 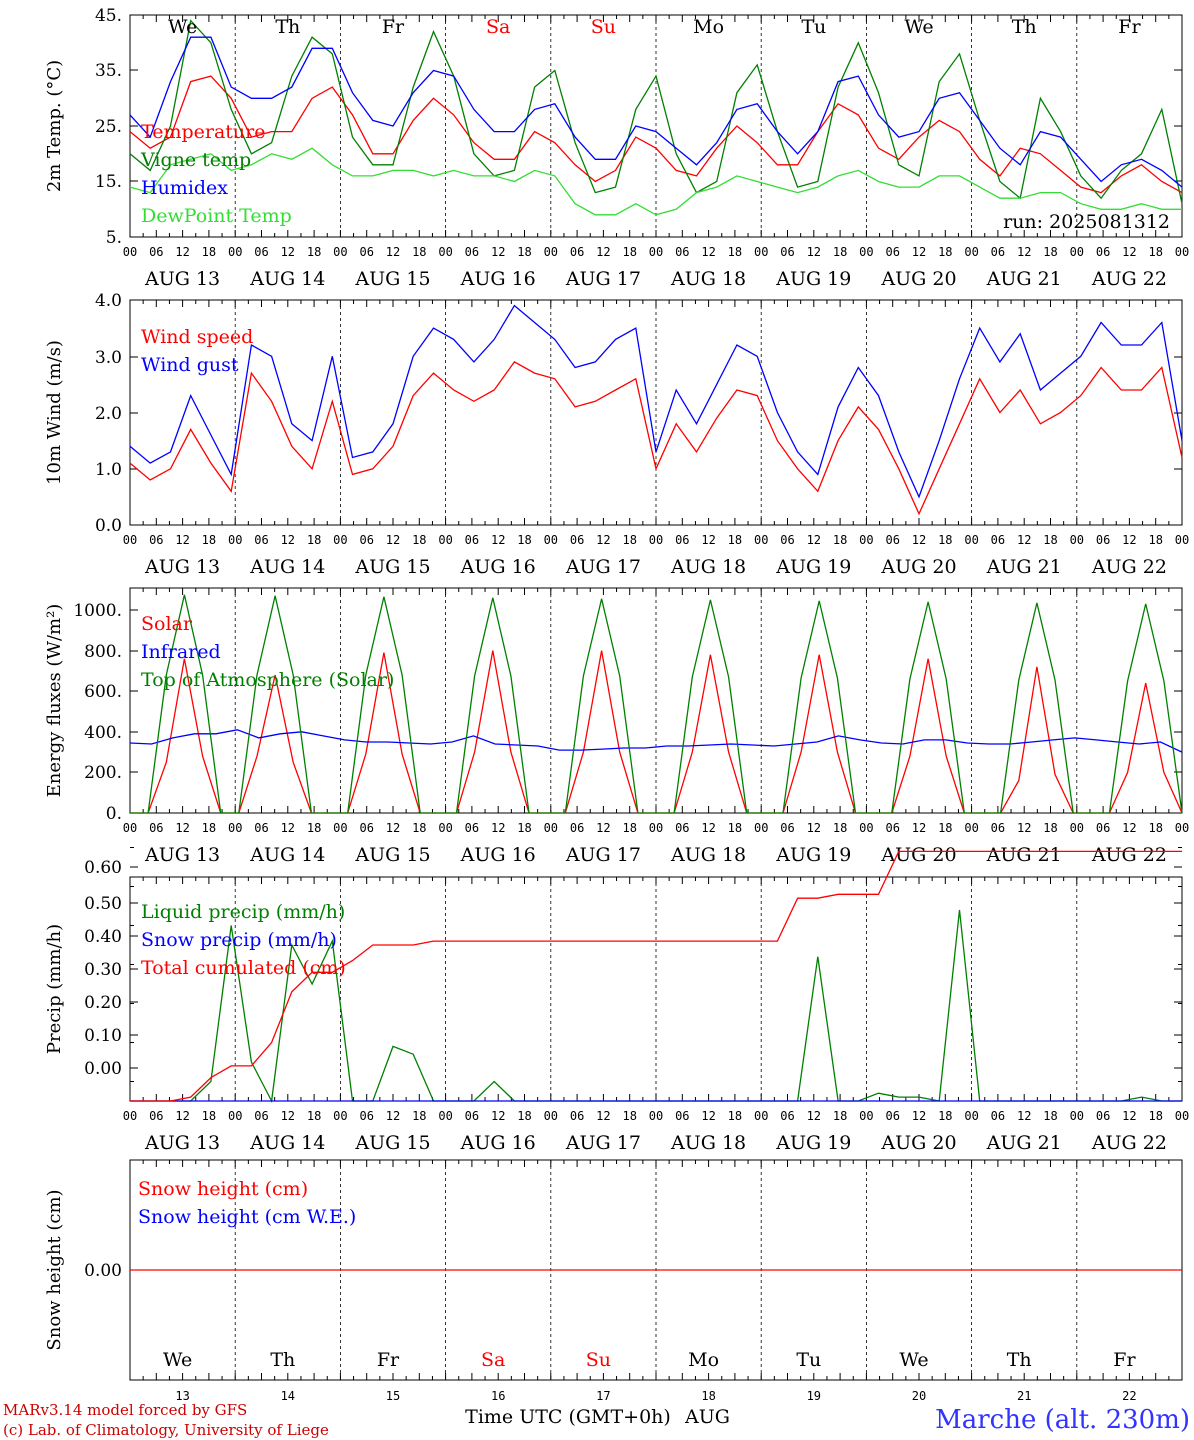 I want to click on day-number-label: 14, so click(x=288, y=1396).